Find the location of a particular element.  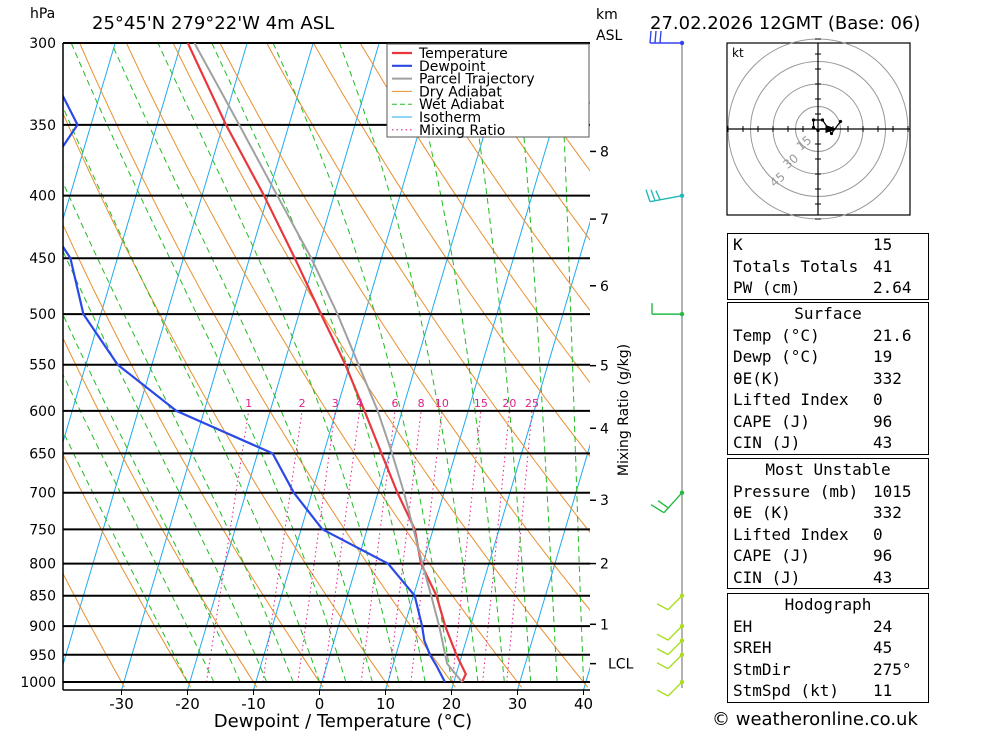

height-axis: 8 7 6 5 4 3 2 1 LCL is located at coordinates (612, 408).